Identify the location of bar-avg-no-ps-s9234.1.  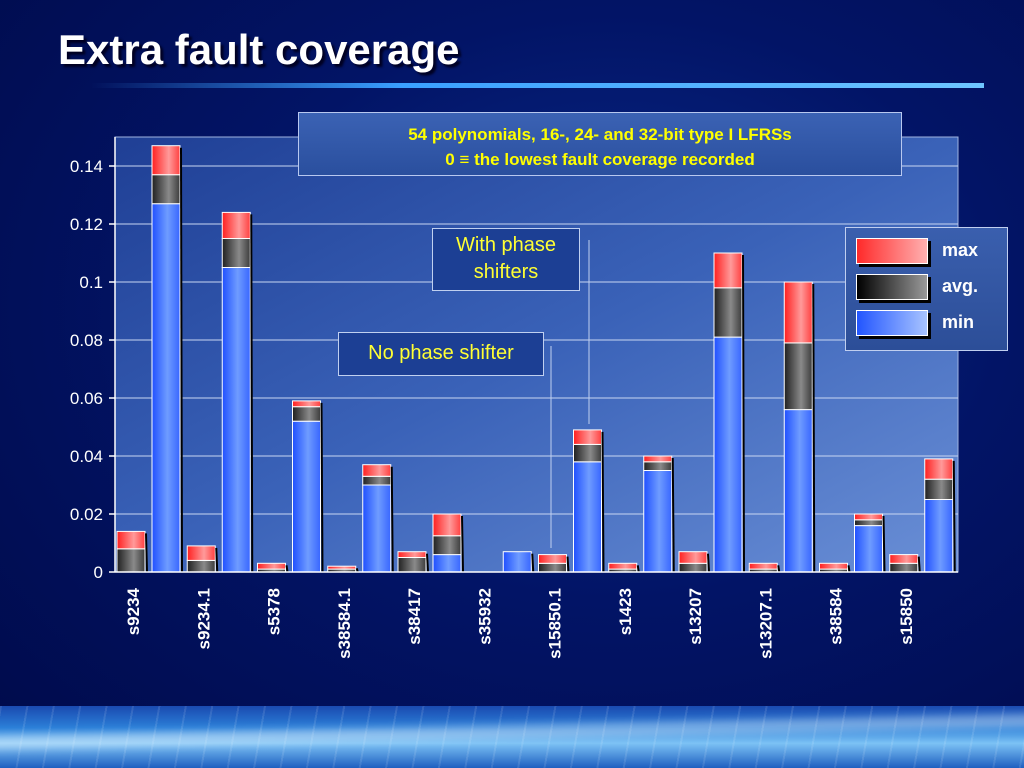
(201, 566).